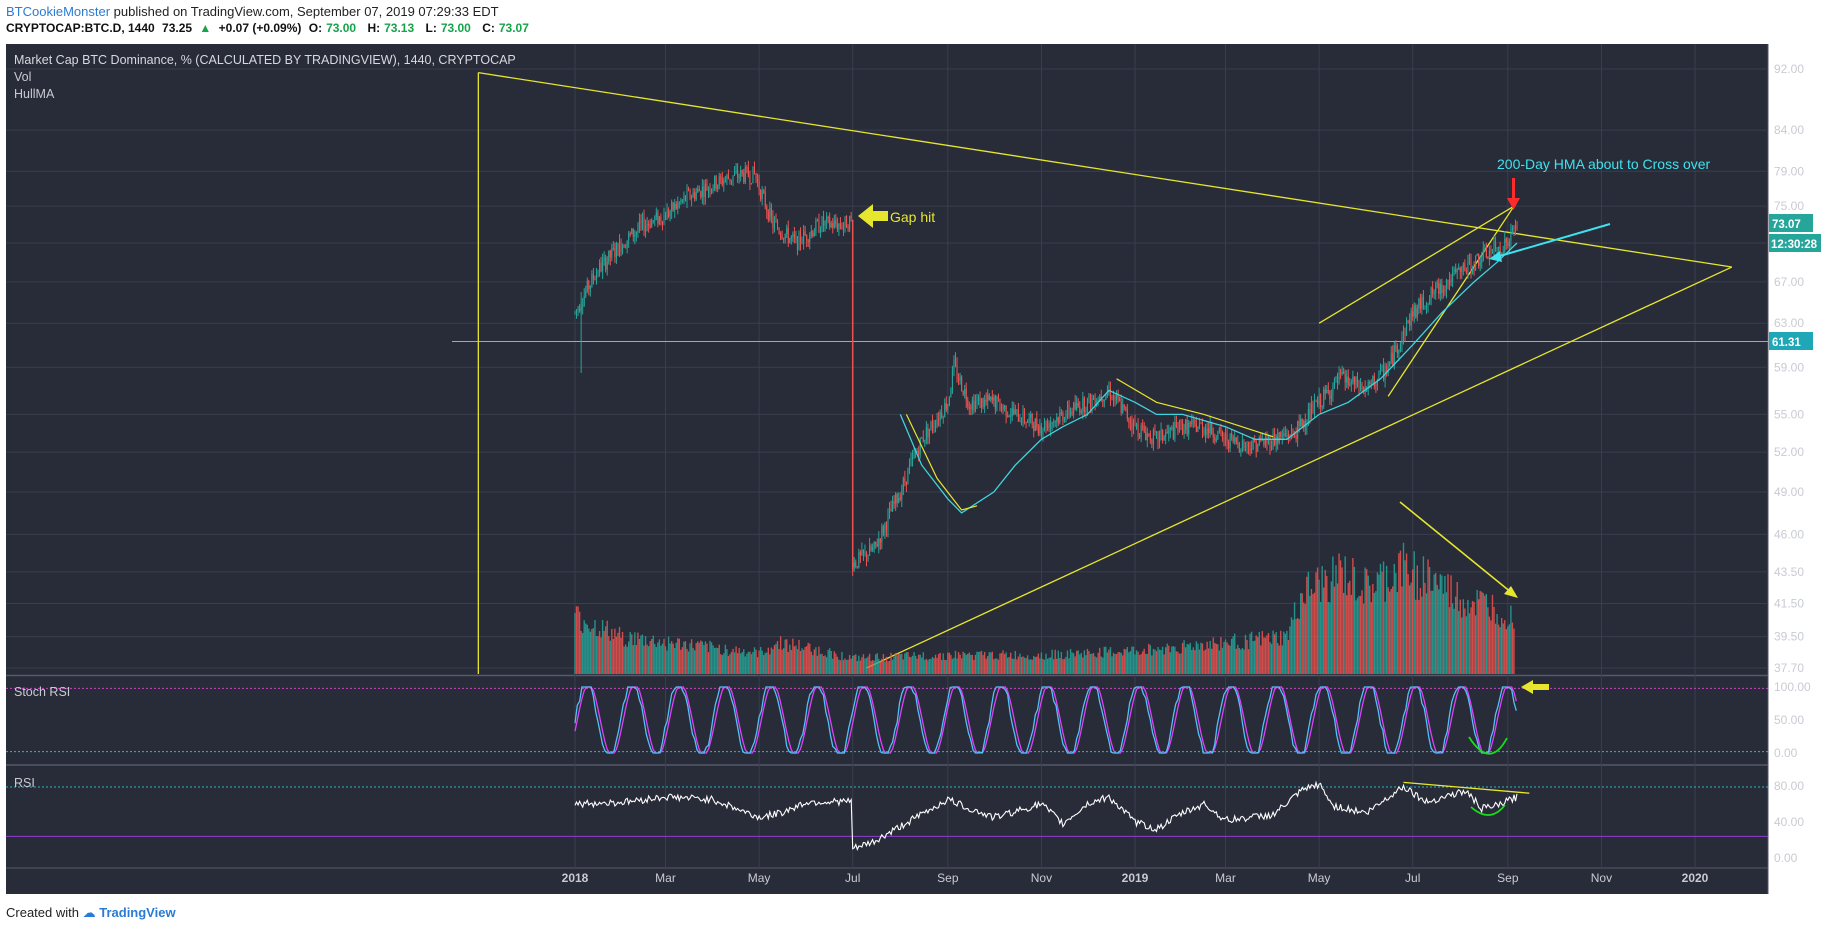 Image resolution: width=1828 pixels, height=930 pixels. What do you see at coordinates (1789, 822) in the screenshot?
I see `rsi-y-tick: 40.00` at bounding box center [1789, 822].